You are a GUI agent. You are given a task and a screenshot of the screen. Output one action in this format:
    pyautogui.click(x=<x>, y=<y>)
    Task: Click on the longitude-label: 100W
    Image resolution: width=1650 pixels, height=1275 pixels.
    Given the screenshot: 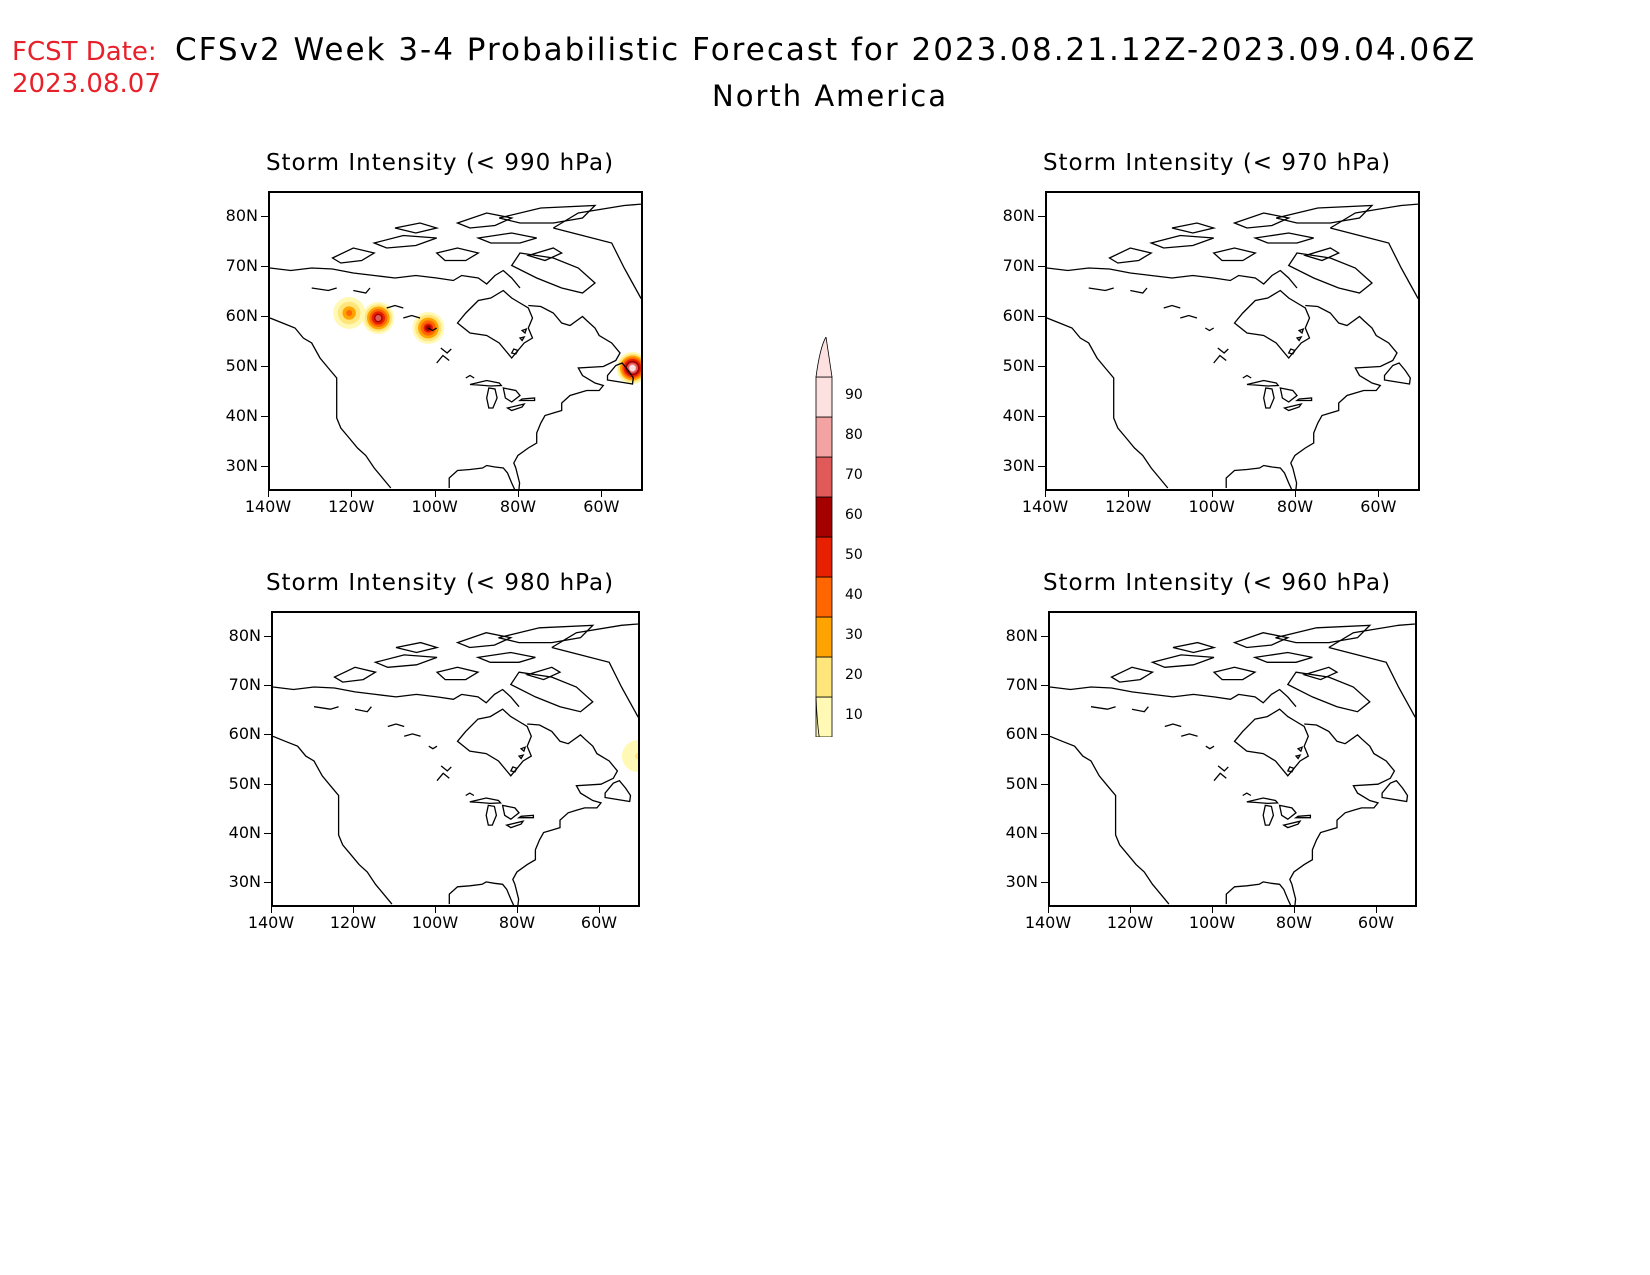 What is the action you would take?
    pyautogui.click(x=1211, y=506)
    